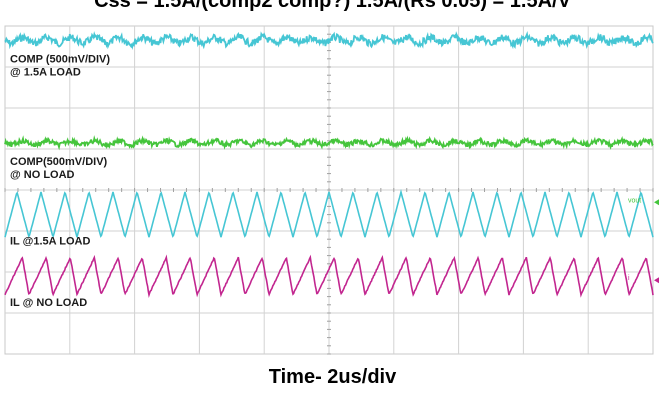 This screenshot has width=665, height=394. Describe the element at coordinates (50, 242) in the screenshot. I see `trace-label: IL @1.5A LOAD` at that location.